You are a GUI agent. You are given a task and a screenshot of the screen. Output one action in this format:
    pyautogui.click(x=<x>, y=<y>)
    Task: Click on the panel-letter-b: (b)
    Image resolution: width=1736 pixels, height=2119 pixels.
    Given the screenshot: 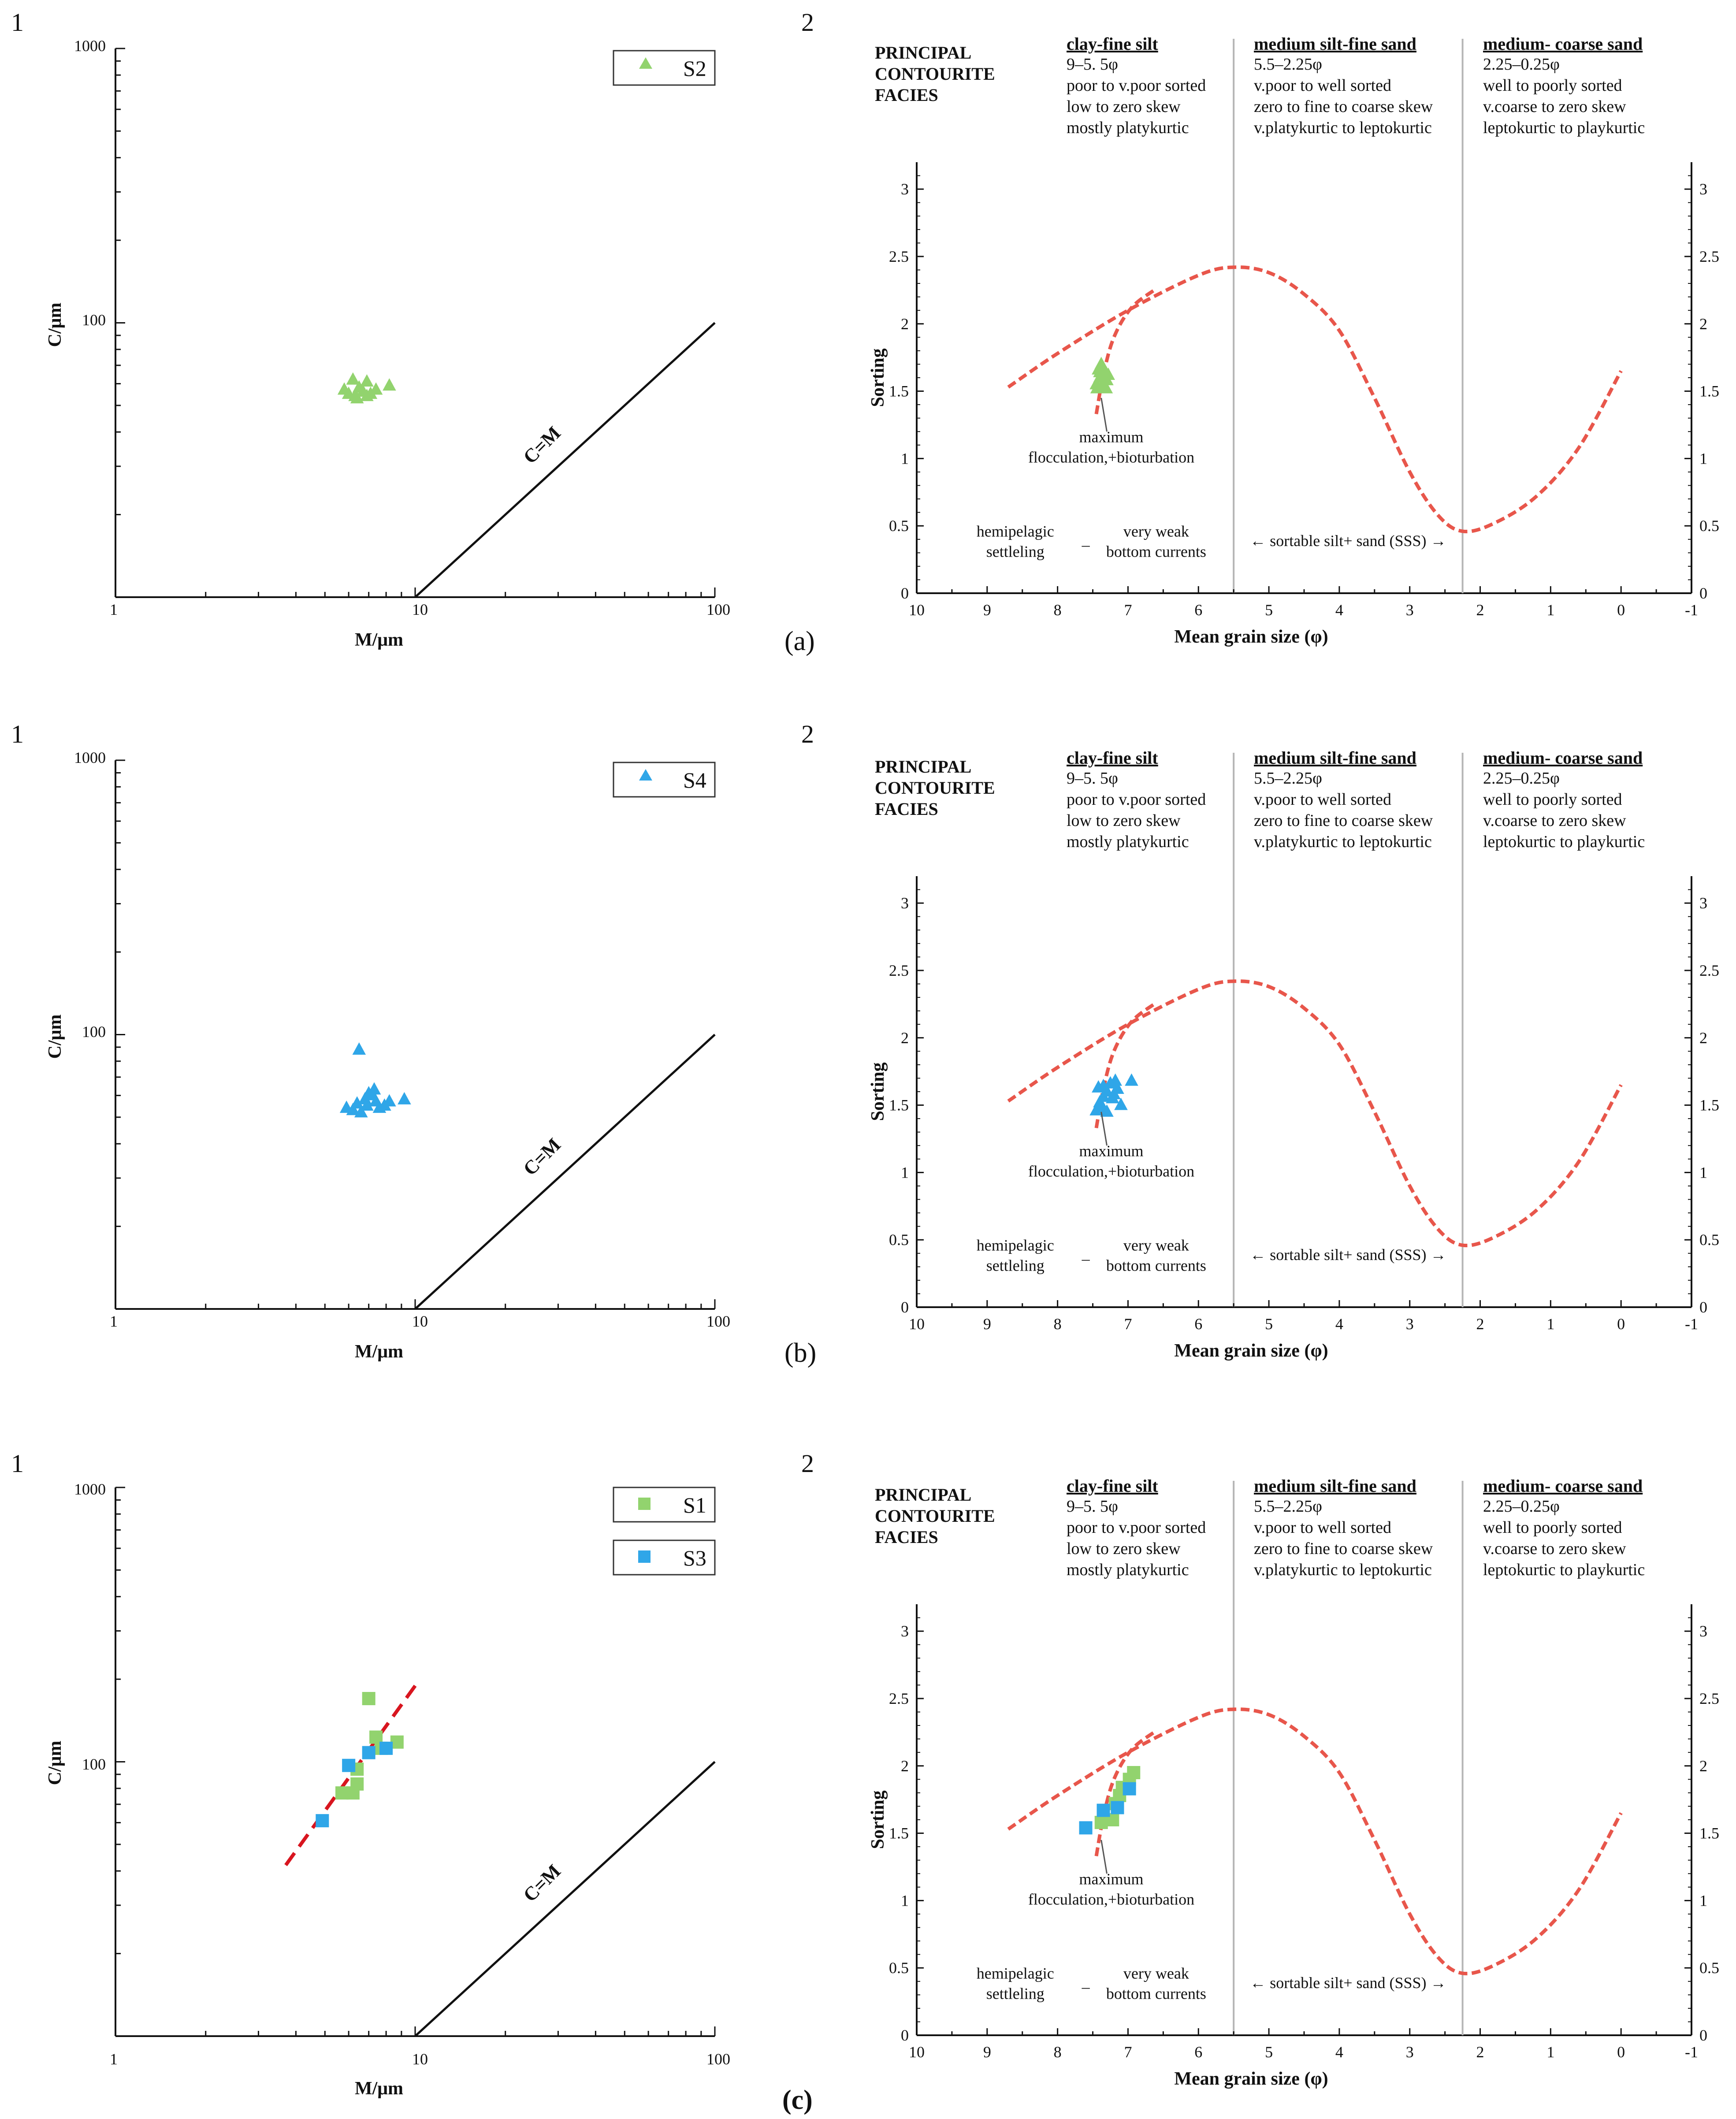 What is the action you would take?
    pyautogui.click(x=800, y=1353)
    